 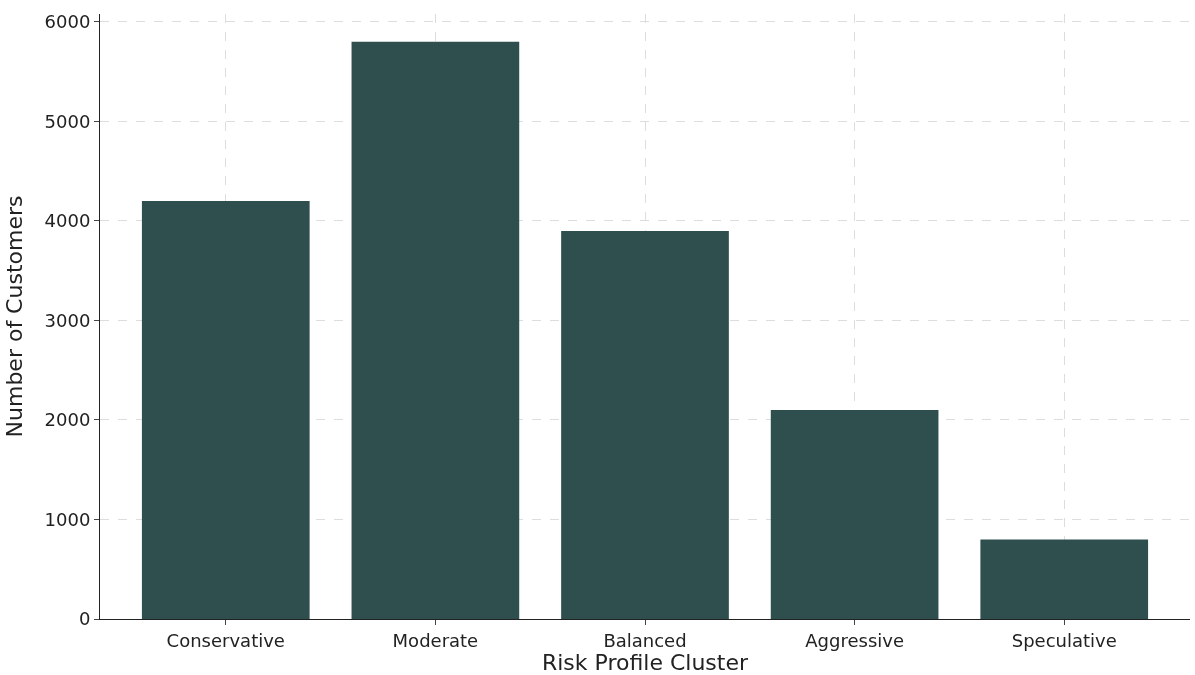 I want to click on x-tick-label: Speculative, so click(x=1064, y=640).